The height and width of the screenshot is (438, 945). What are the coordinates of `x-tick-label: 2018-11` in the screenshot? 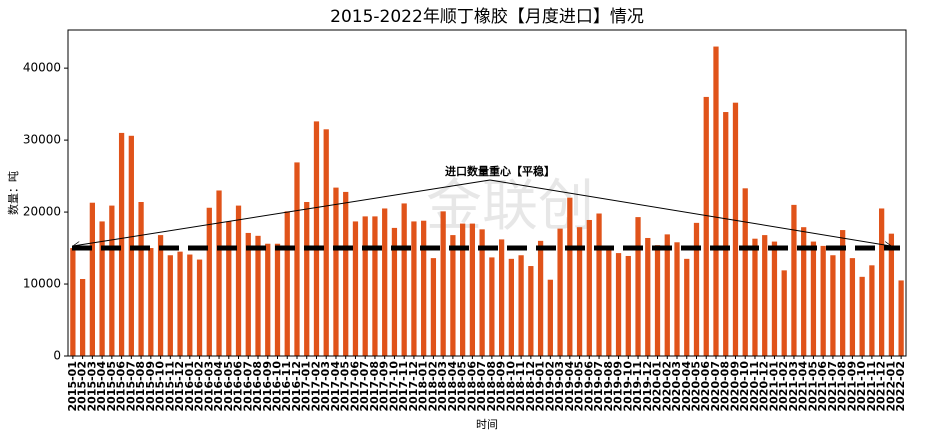 It's located at (520, 386).